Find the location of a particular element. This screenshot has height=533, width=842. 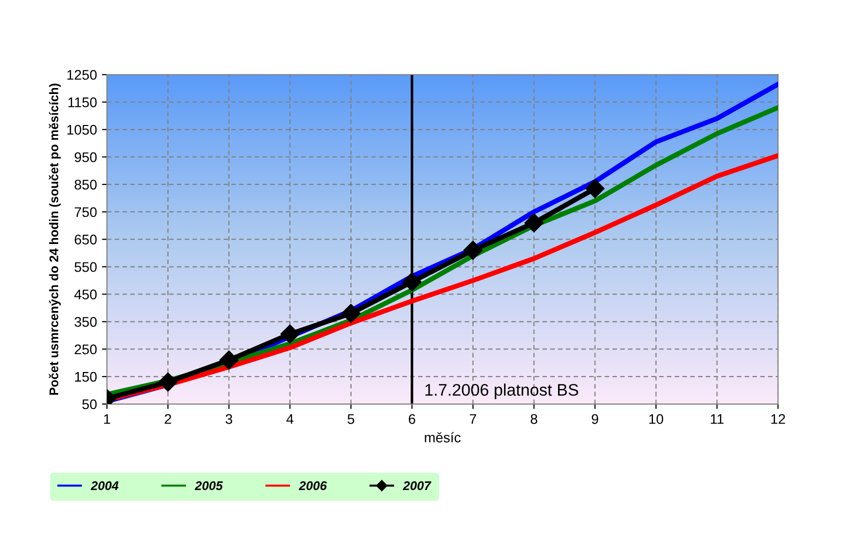

legend-label: 2007 is located at coordinates (417, 485).